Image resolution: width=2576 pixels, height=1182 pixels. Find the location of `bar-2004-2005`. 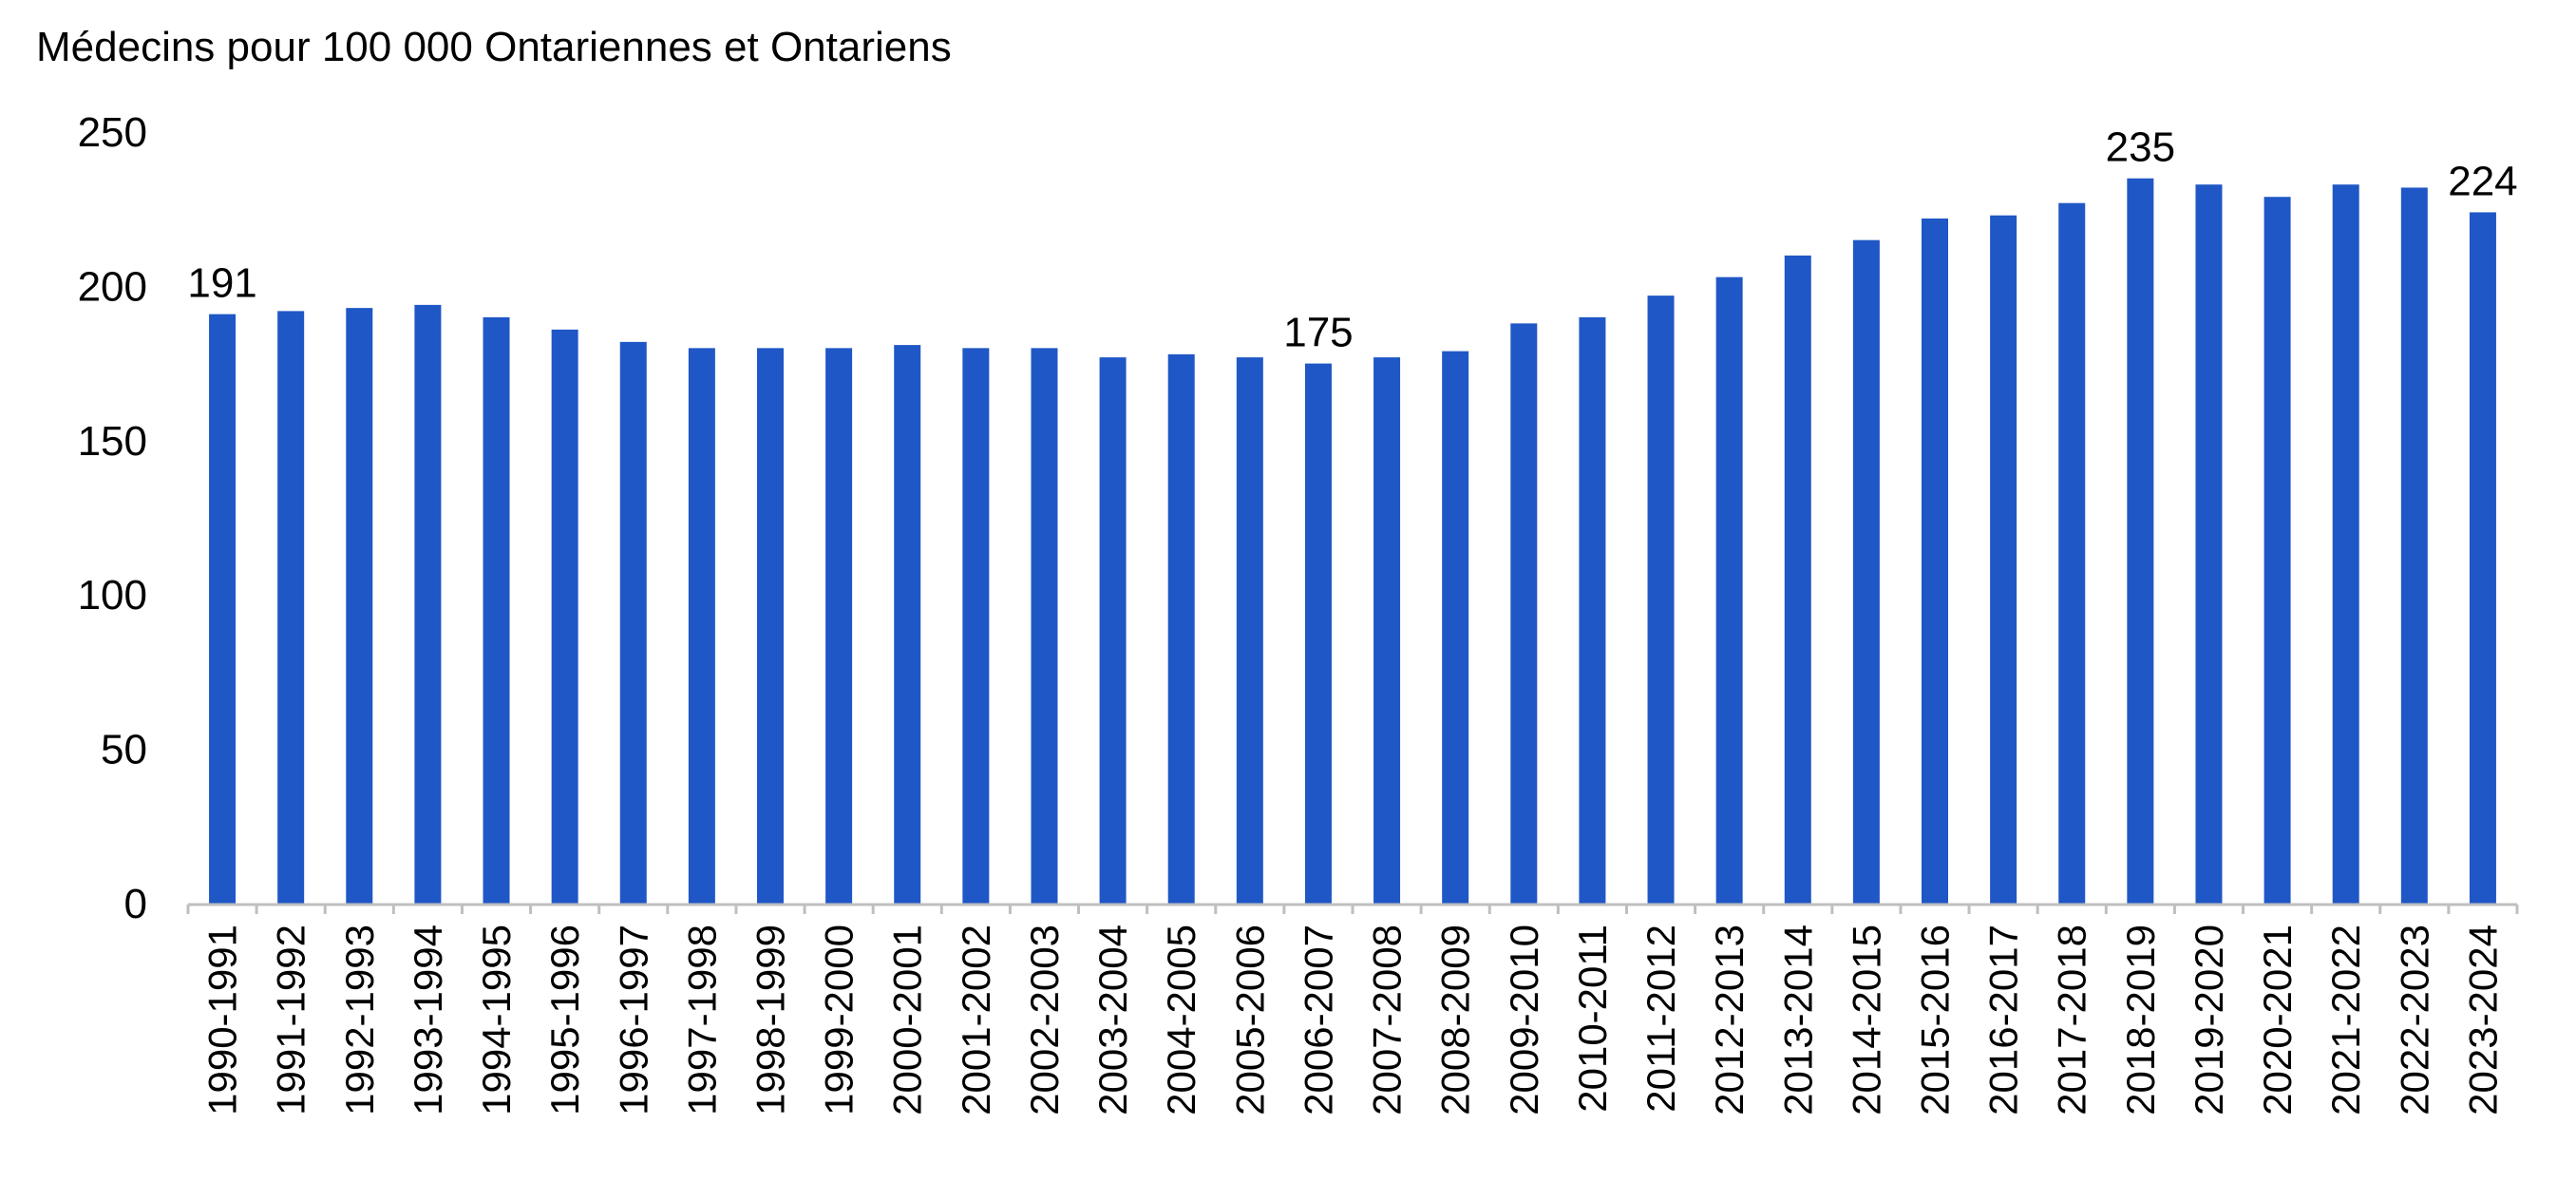

bar-2004-2005 is located at coordinates (1181, 629).